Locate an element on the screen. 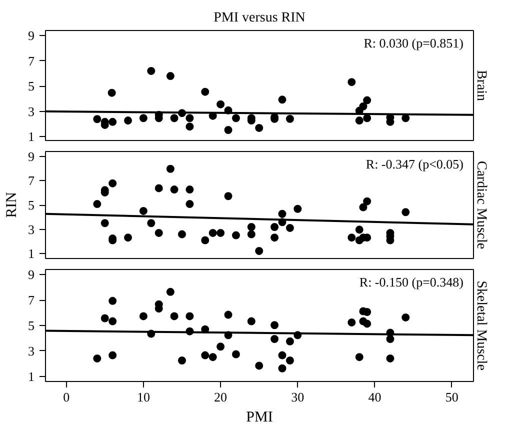  annotation: R: -0.347 (p<0.05) is located at coordinates (415, 164).